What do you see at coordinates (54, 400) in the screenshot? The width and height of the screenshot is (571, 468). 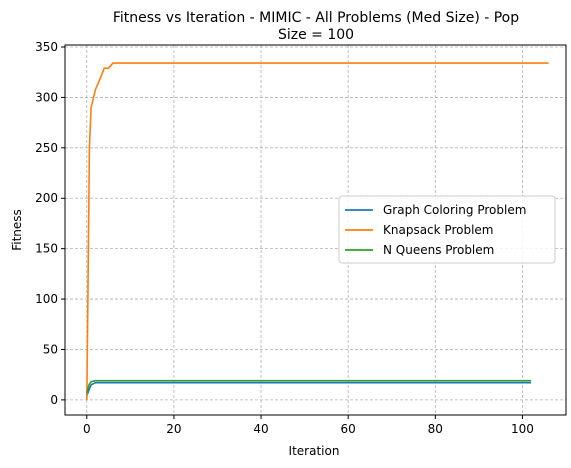 I see `y-tick-label: 0` at bounding box center [54, 400].